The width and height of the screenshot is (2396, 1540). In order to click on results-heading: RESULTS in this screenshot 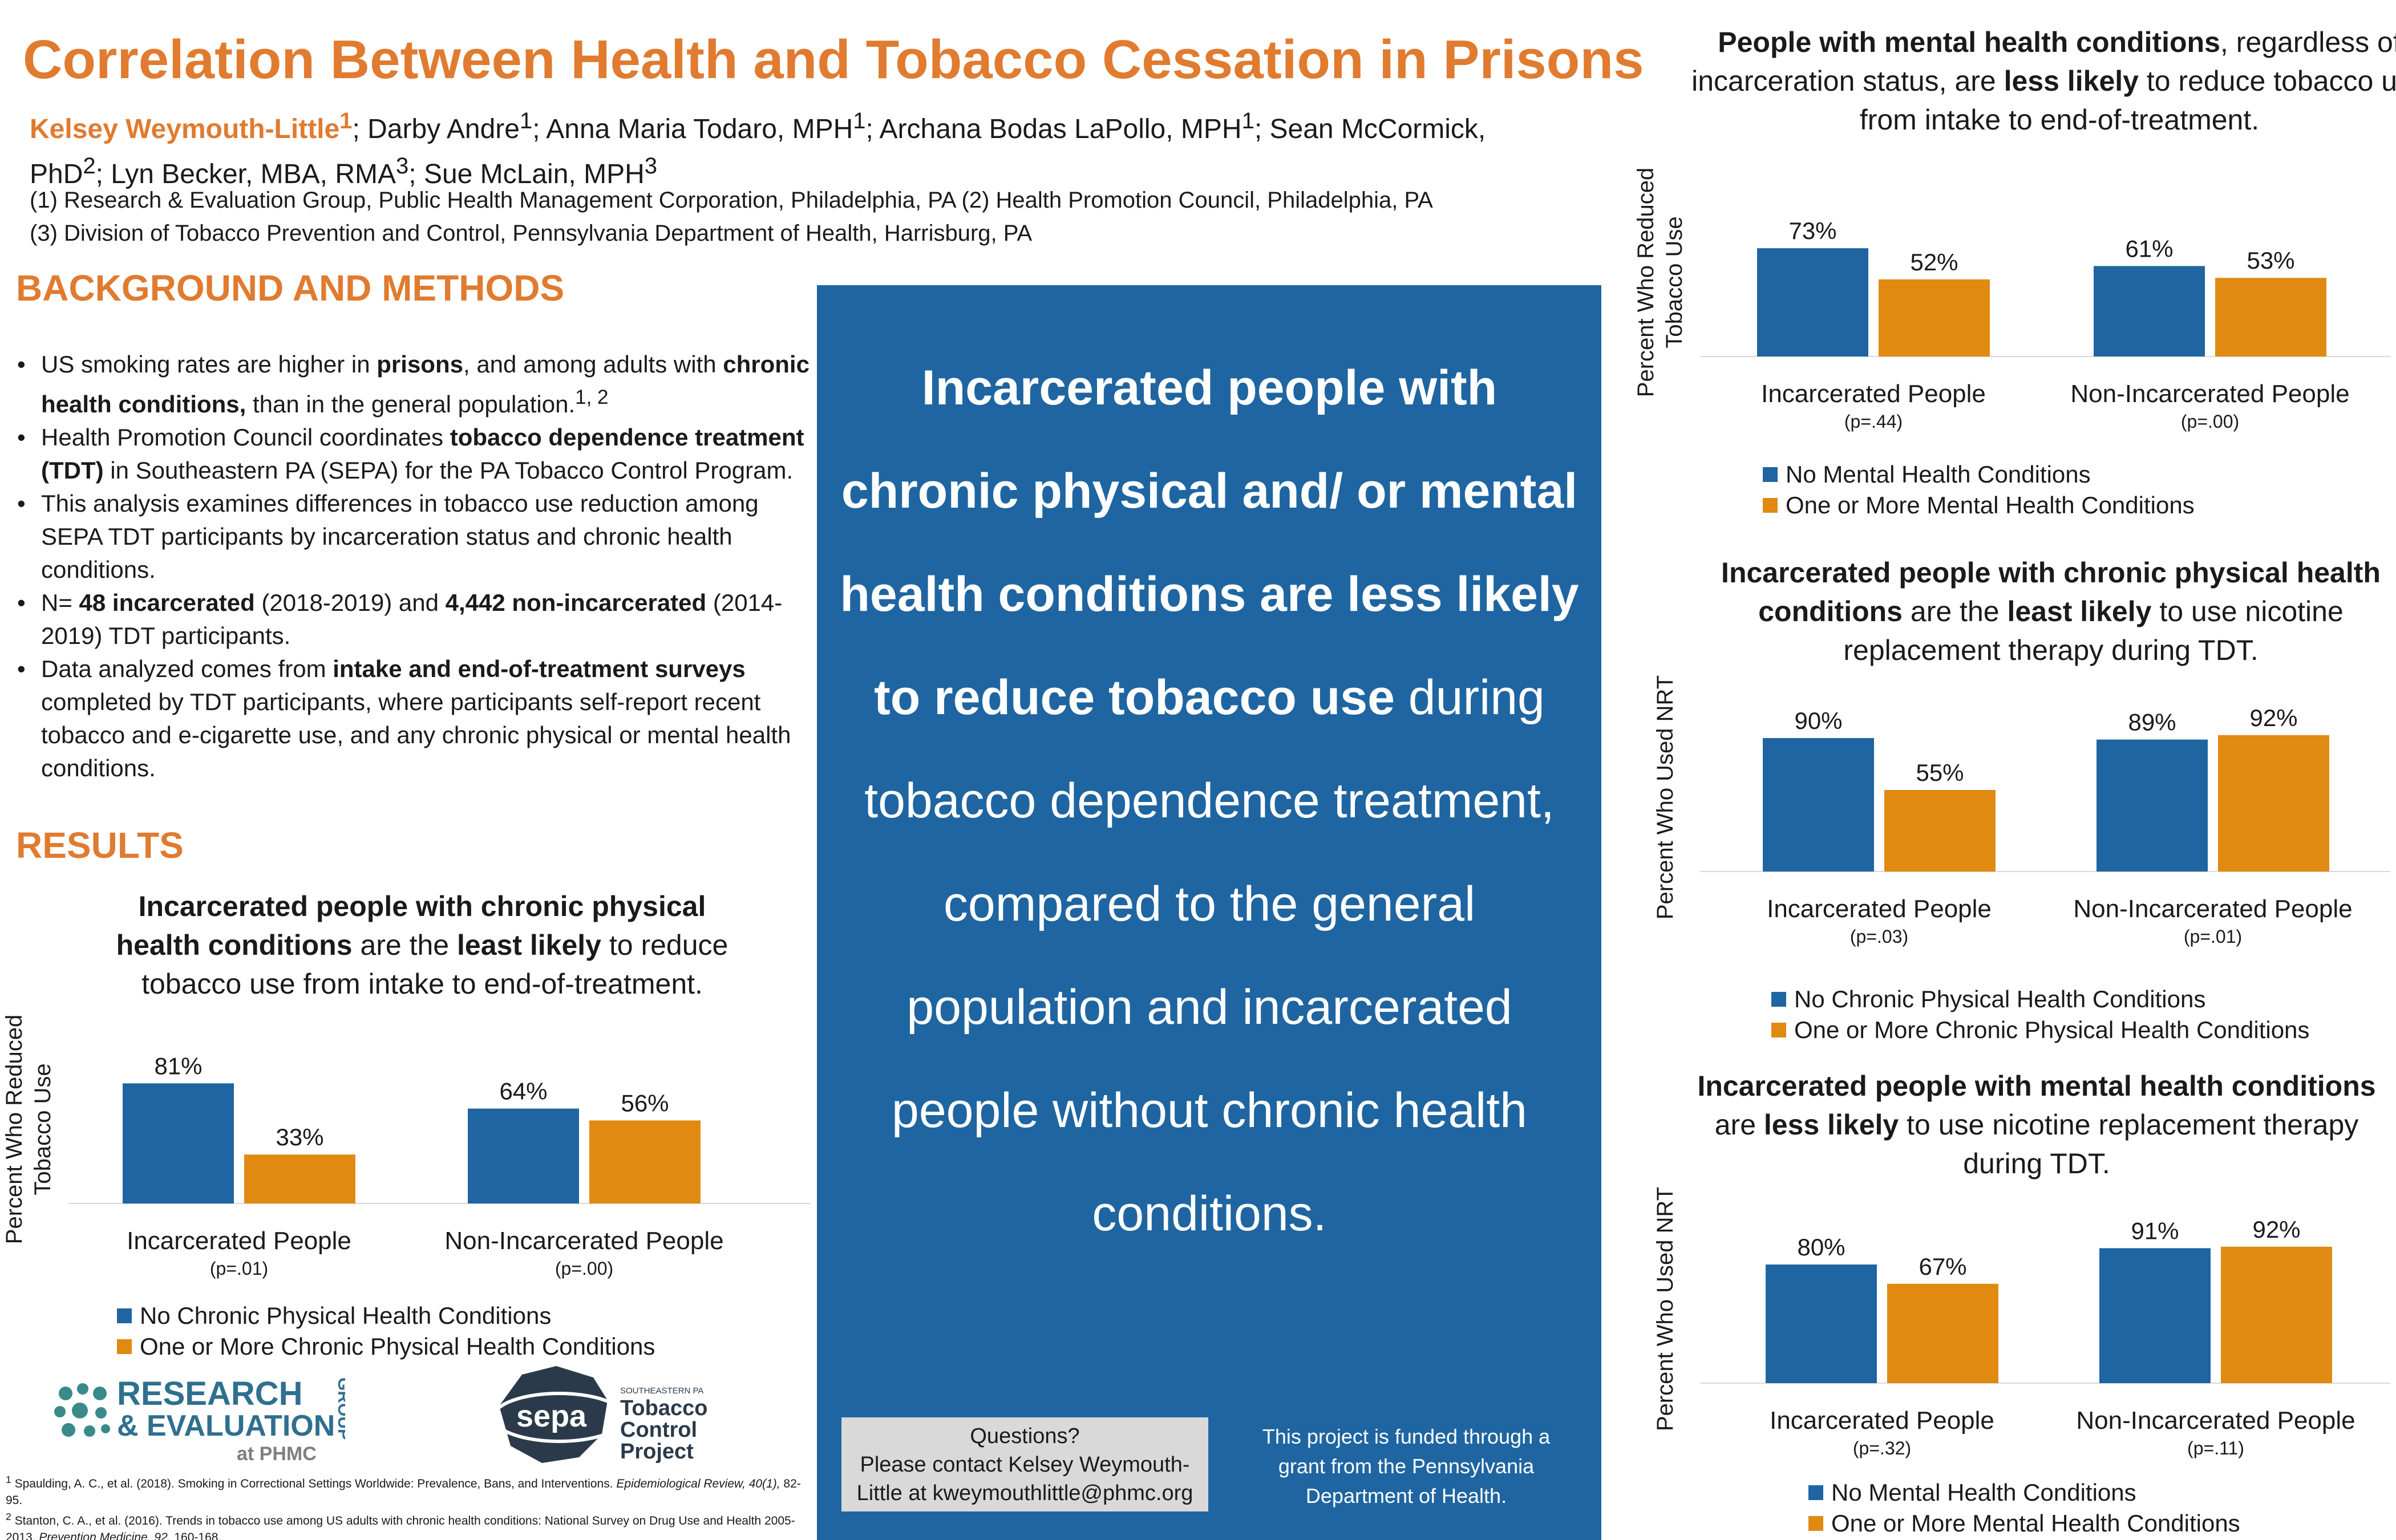, I will do `click(100, 846)`.